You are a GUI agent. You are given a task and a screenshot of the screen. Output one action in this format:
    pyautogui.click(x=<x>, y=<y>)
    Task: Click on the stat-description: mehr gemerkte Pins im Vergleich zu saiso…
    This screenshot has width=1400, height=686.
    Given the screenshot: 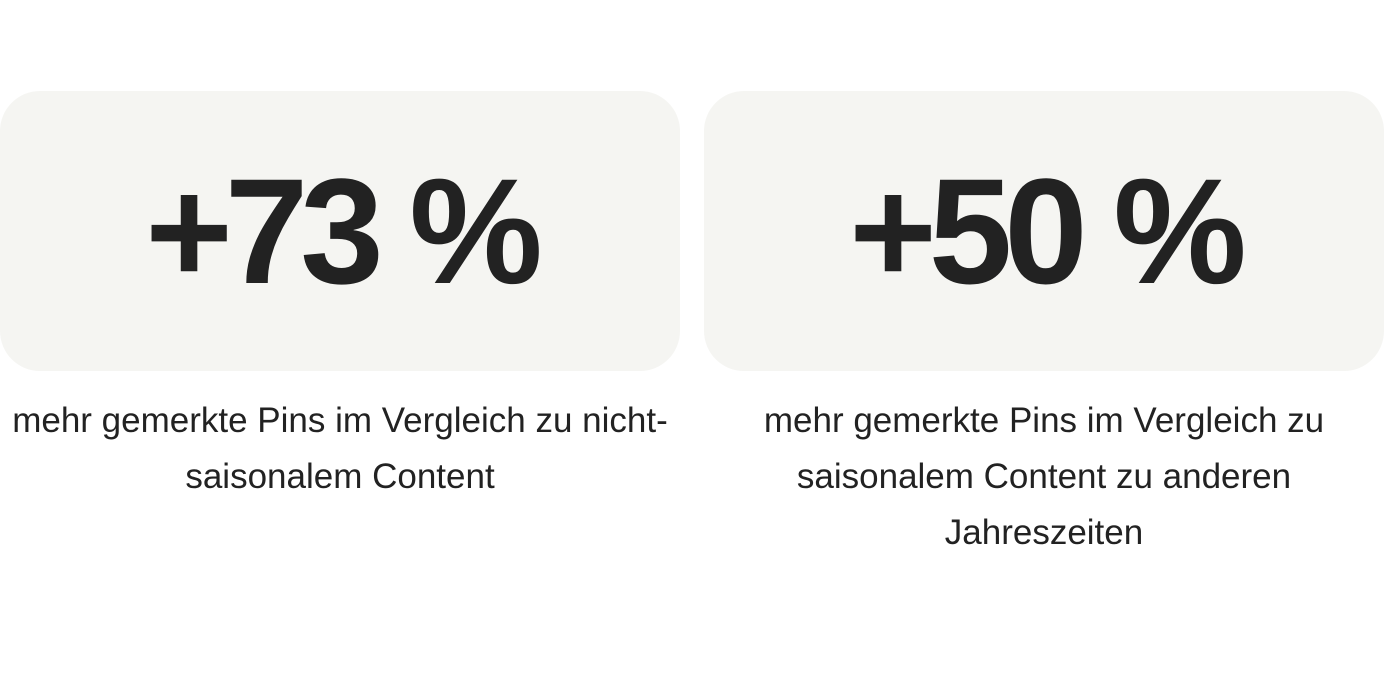 What is the action you would take?
    pyautogui.click(x=1044, y=476)
    